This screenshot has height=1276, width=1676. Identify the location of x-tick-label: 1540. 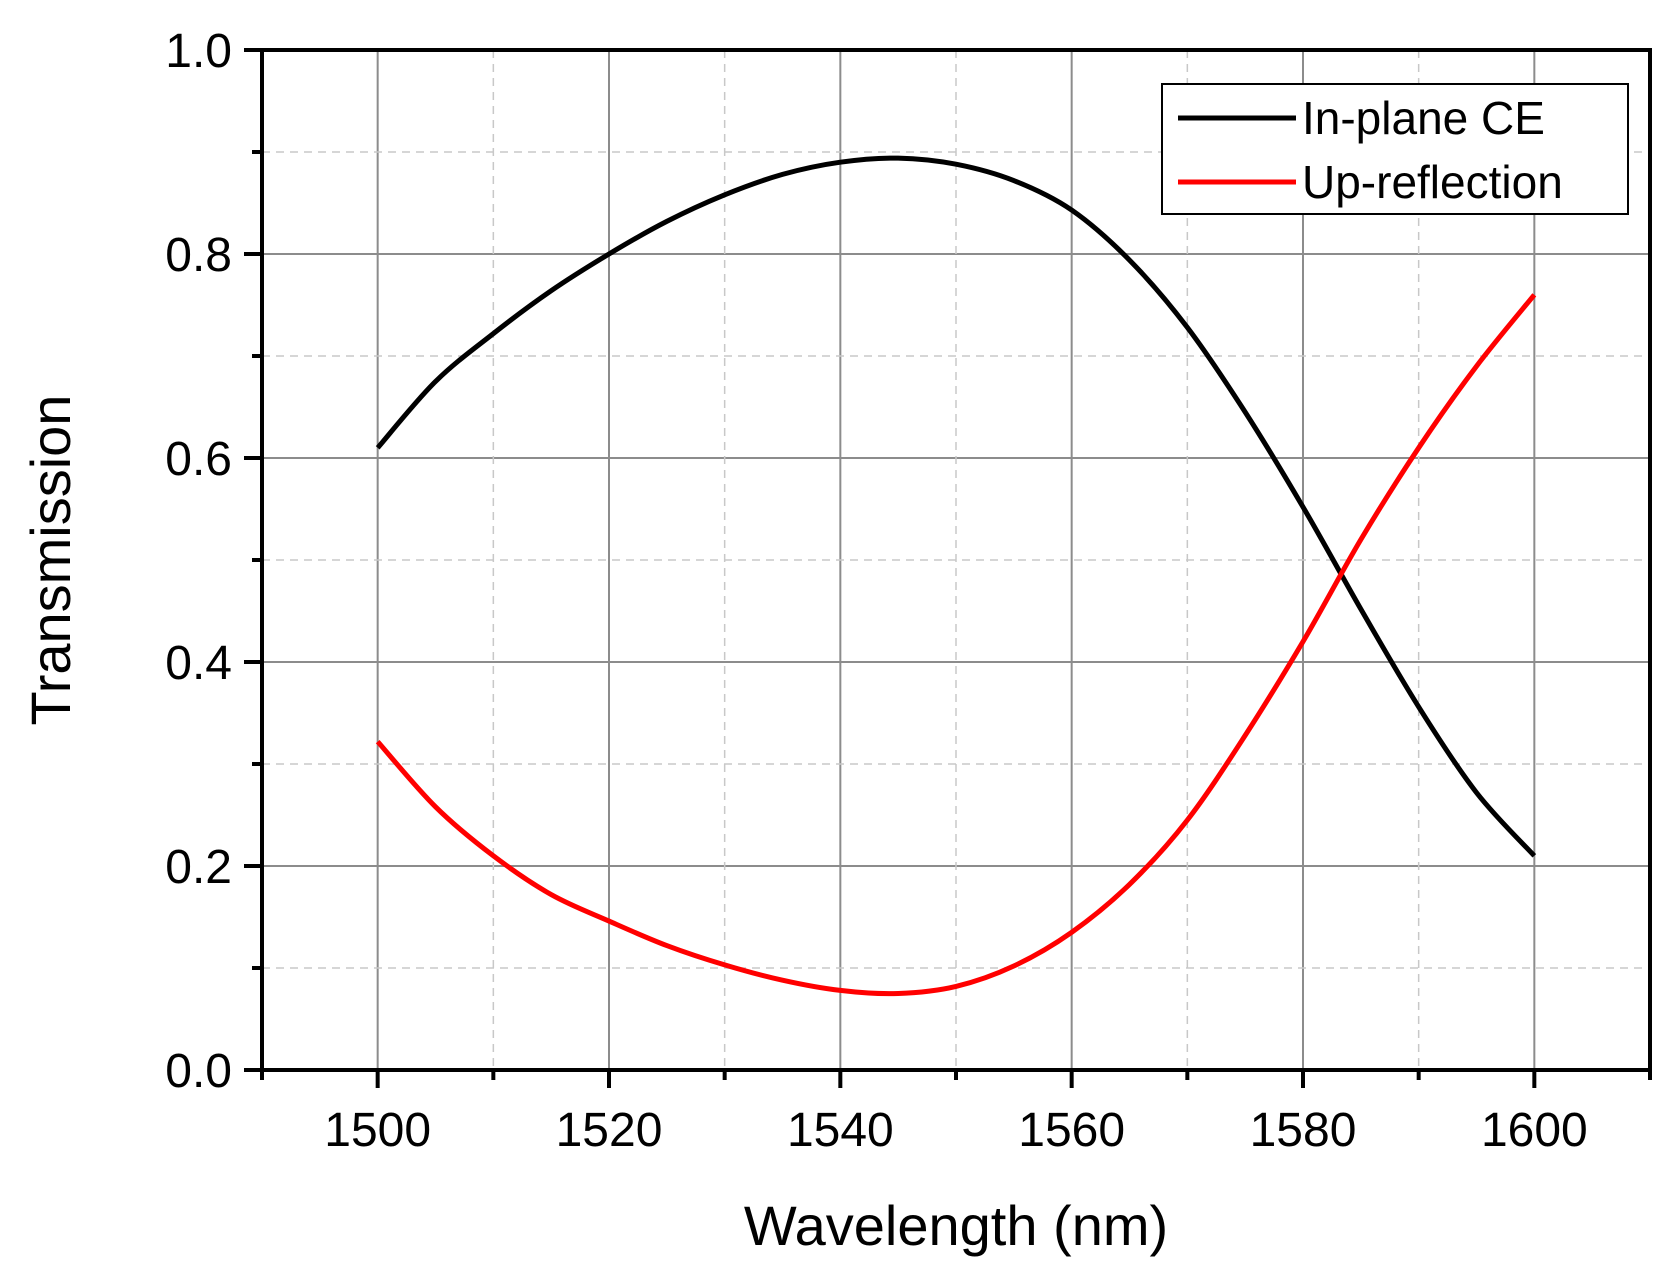
(840, 1130).